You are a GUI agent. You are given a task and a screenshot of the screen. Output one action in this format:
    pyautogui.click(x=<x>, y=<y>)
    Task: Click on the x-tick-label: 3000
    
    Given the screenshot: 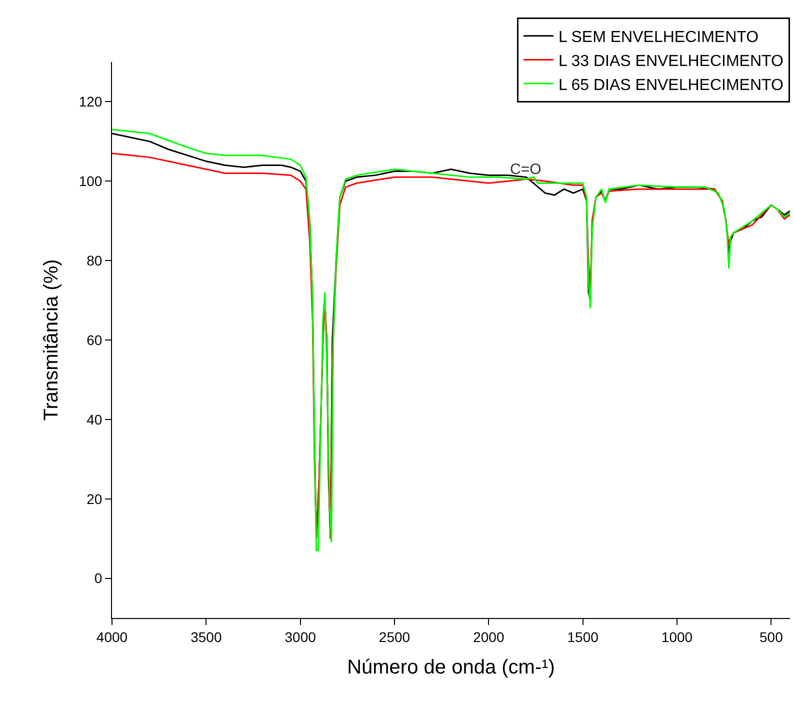 What is the action you would take?
    pyautogui.click(x=300, y=636)
    